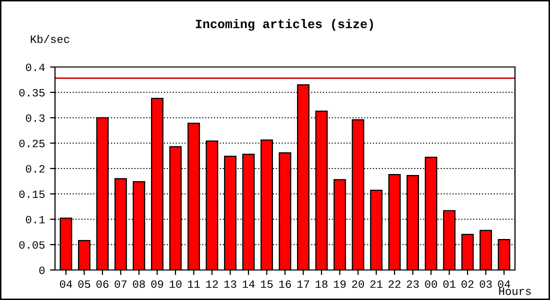 The width and height of the screenshot is (550, 300). I want to click on x-tick-label: 20, so click(358, 284).